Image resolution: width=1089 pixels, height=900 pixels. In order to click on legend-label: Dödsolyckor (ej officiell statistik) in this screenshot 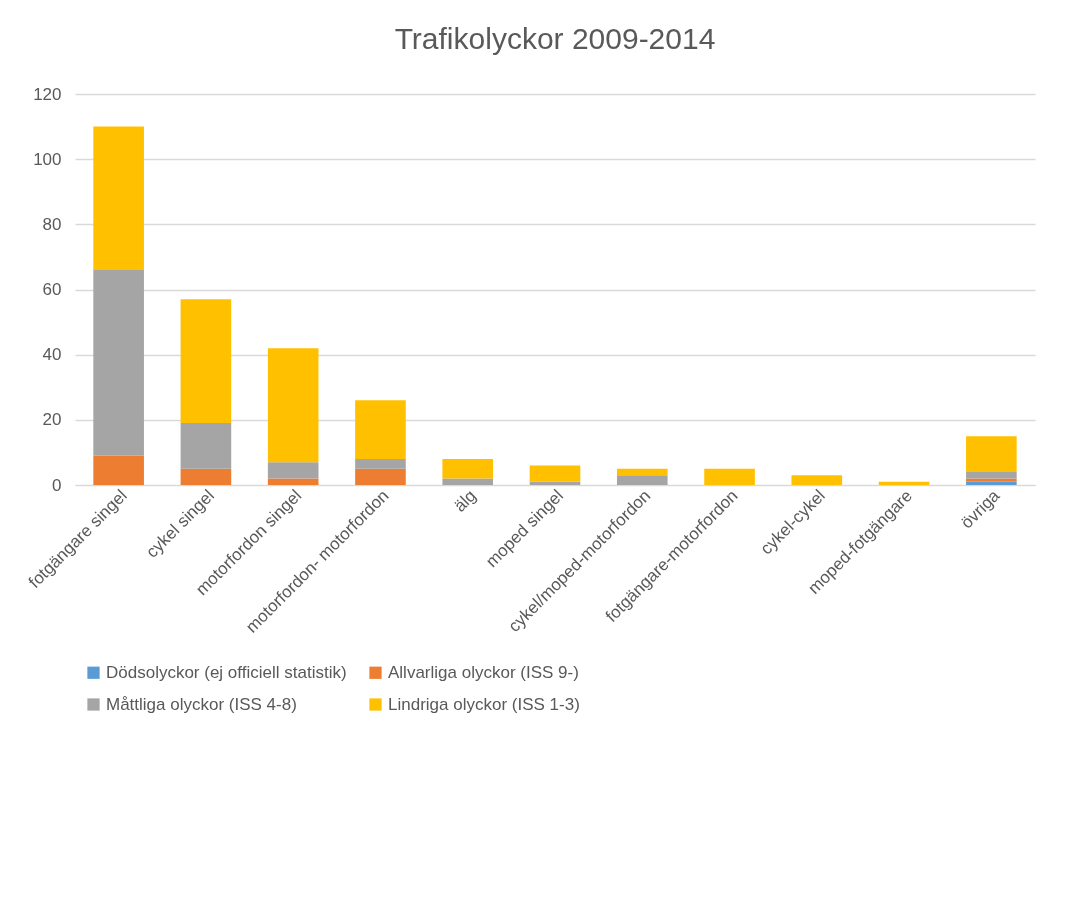, I will do `click(226, 672)`.